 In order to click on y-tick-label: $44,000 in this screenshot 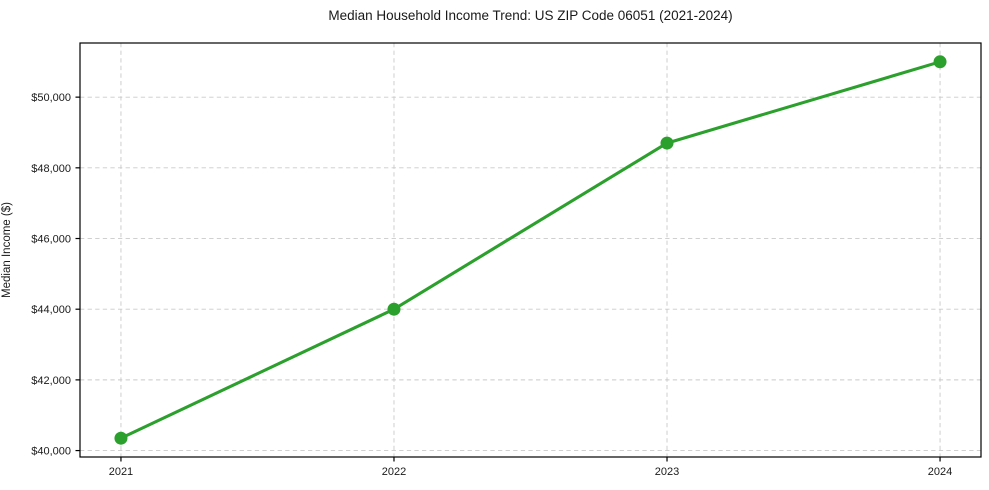, I will do `click(51, 310)`.